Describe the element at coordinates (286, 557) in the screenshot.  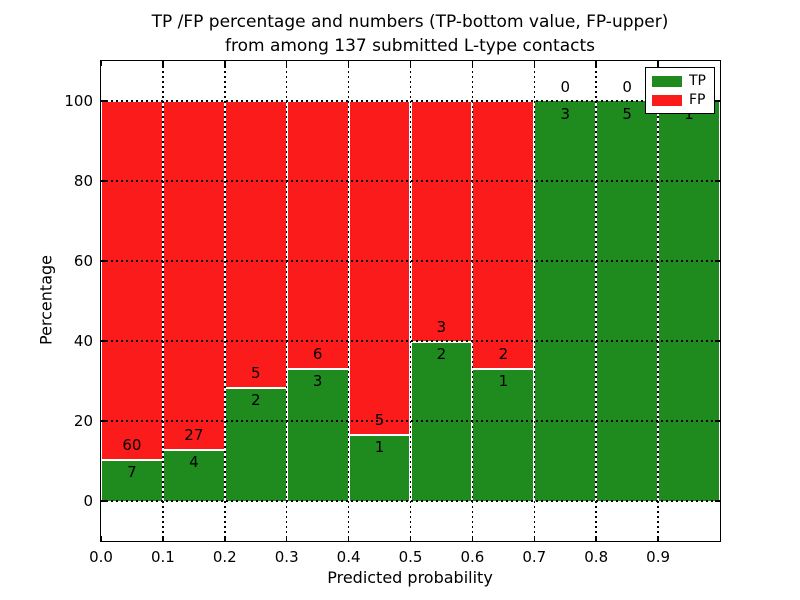
I see `x-tick-label: 0.3` at that location.